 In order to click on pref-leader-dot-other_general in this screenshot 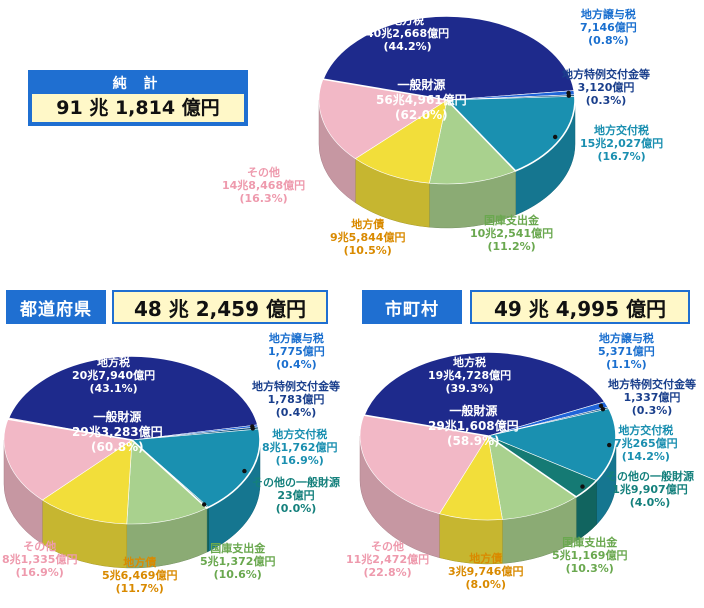, I will do `click(204, 504)`.